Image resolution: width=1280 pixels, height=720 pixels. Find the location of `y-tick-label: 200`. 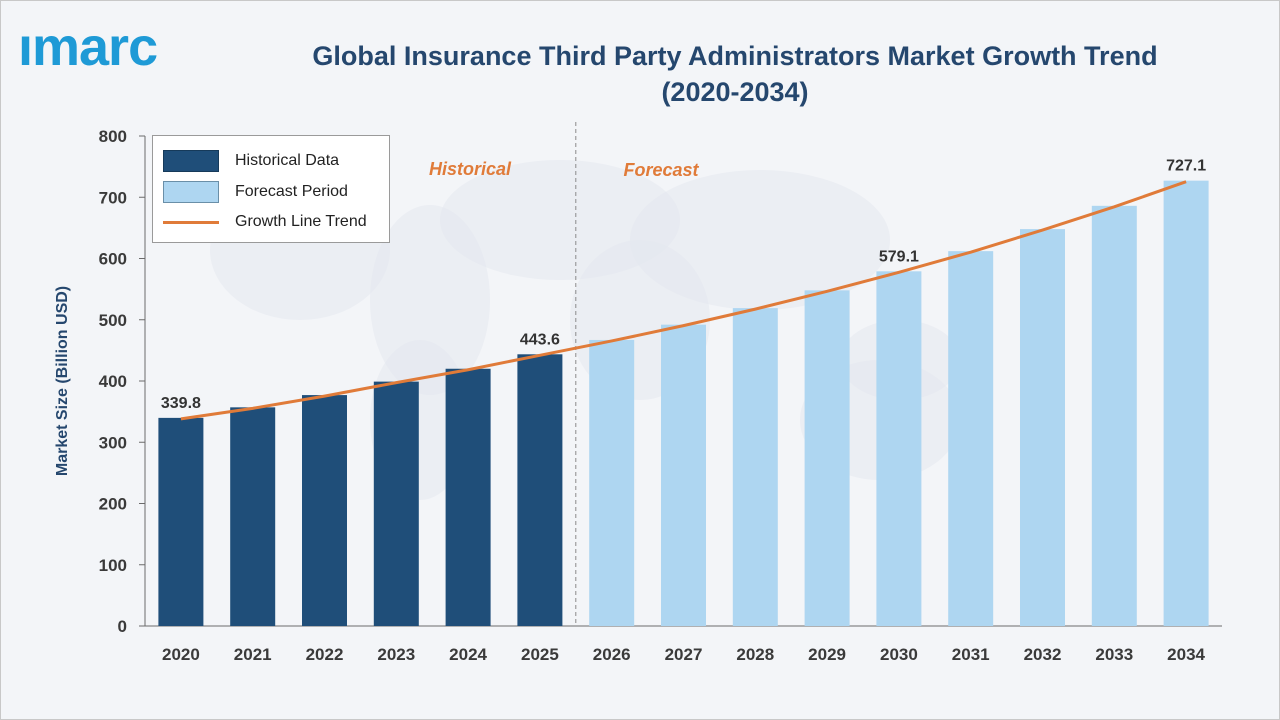

y-tick-label: 200 is located at coordinates (113, 504).